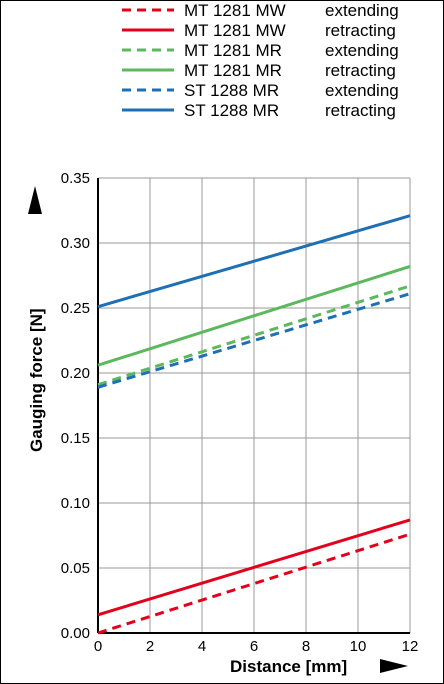  What do you see at coordinates (75, 178) in the screenshot?
I see `y-tick-label: 0.35` at bounding box center [75, 178].